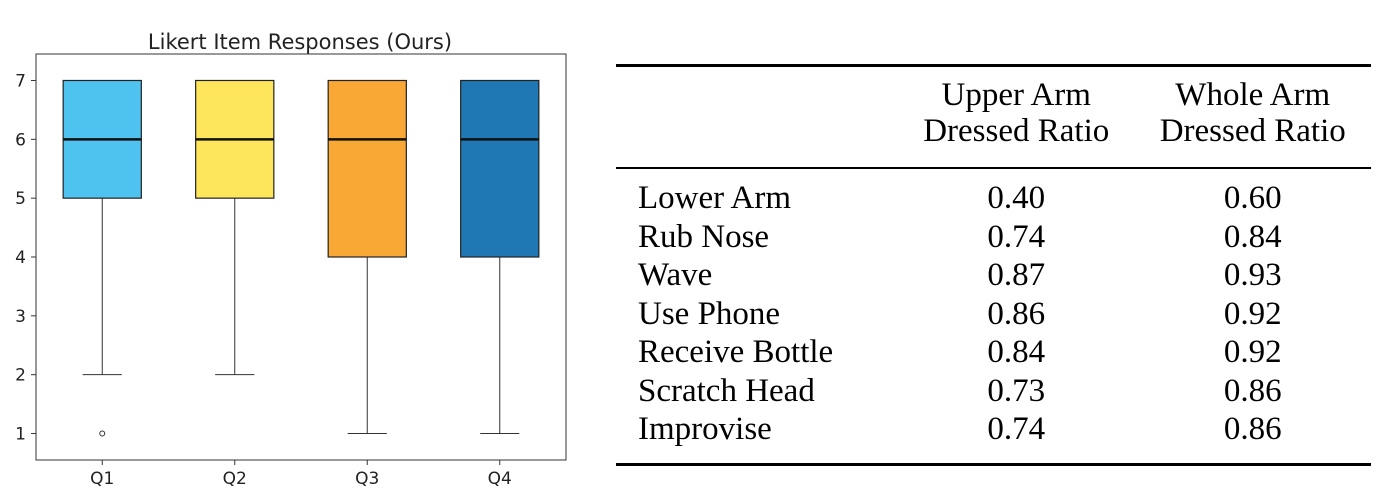 The image size is (1396, 500). Describe the element at coordinates (1016, 352) in the screenshot. I see `cell-upper-arm: 0.84` at that location.